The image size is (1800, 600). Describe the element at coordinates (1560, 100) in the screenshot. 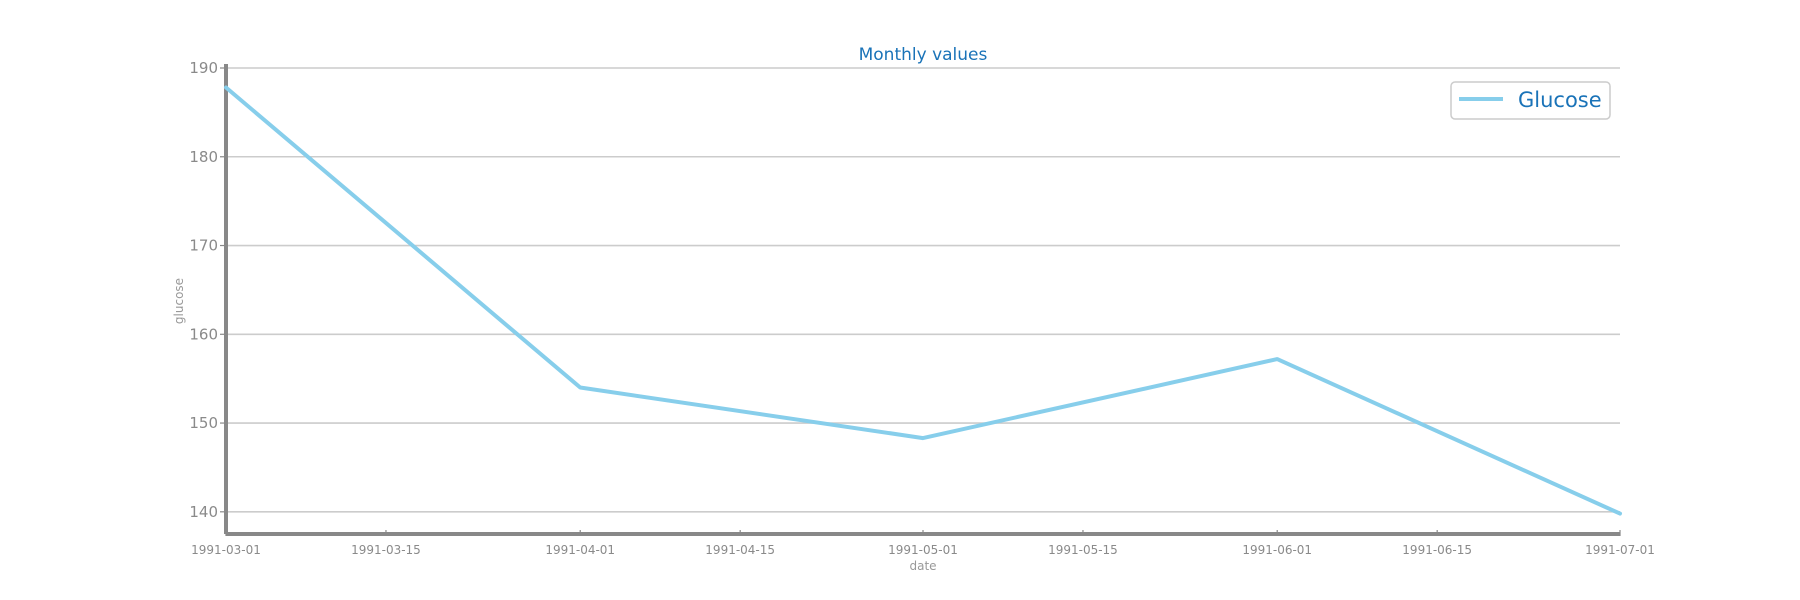

I see `legend-label: Glucose` at that location.